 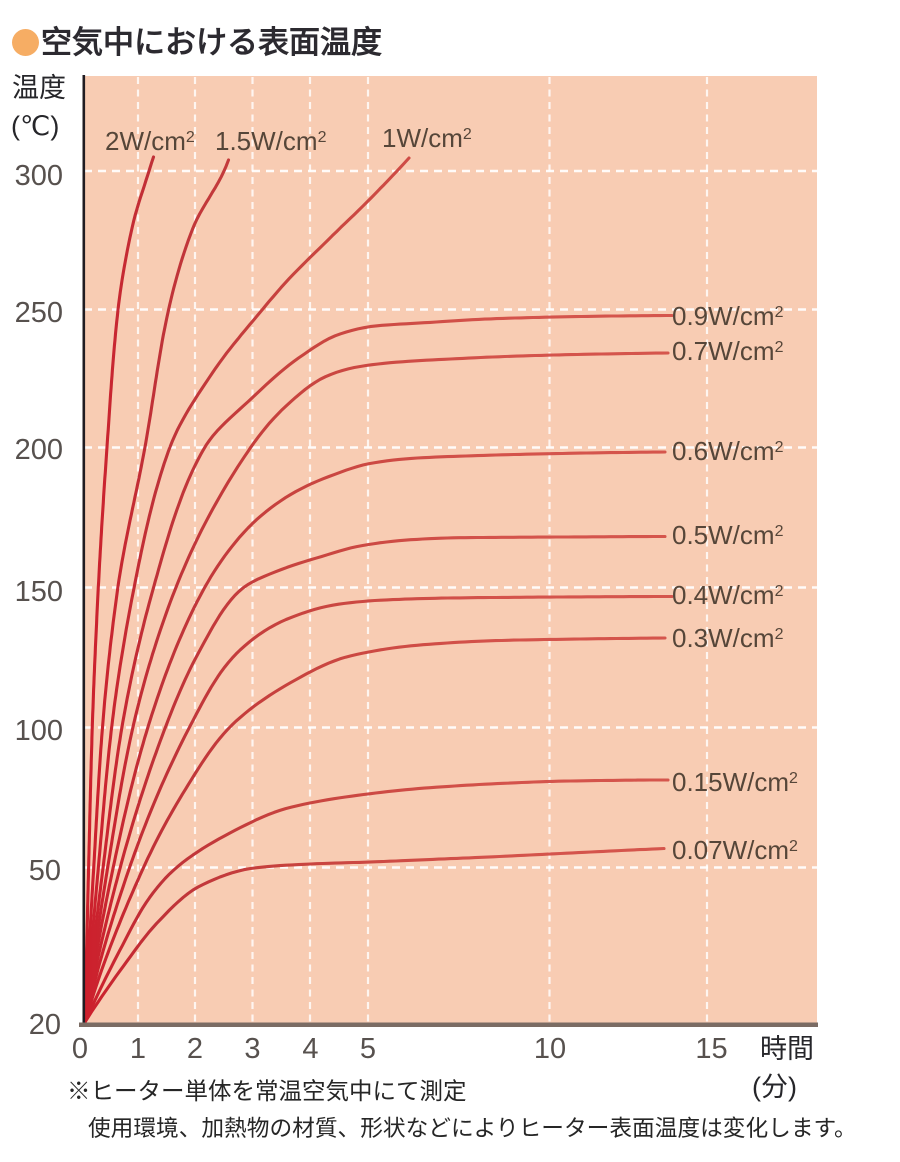 I want to click on svg-text: 1.5W/cm2, so click(x=271, y=141).